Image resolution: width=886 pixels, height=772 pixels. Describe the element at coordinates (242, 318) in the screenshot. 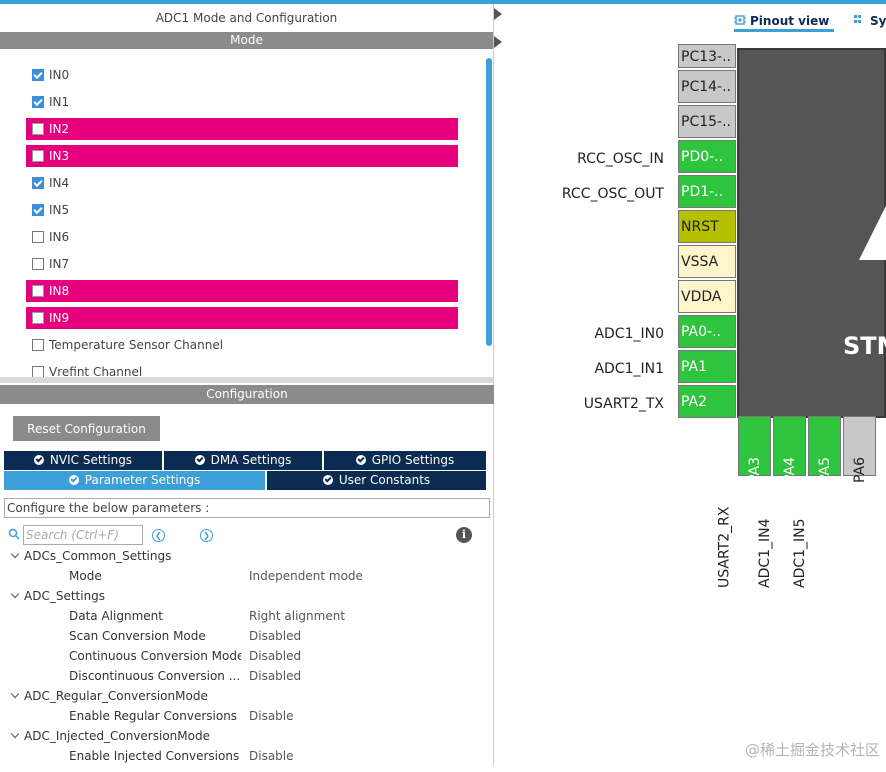

I see `mode-channel-item: IN9` at that location.